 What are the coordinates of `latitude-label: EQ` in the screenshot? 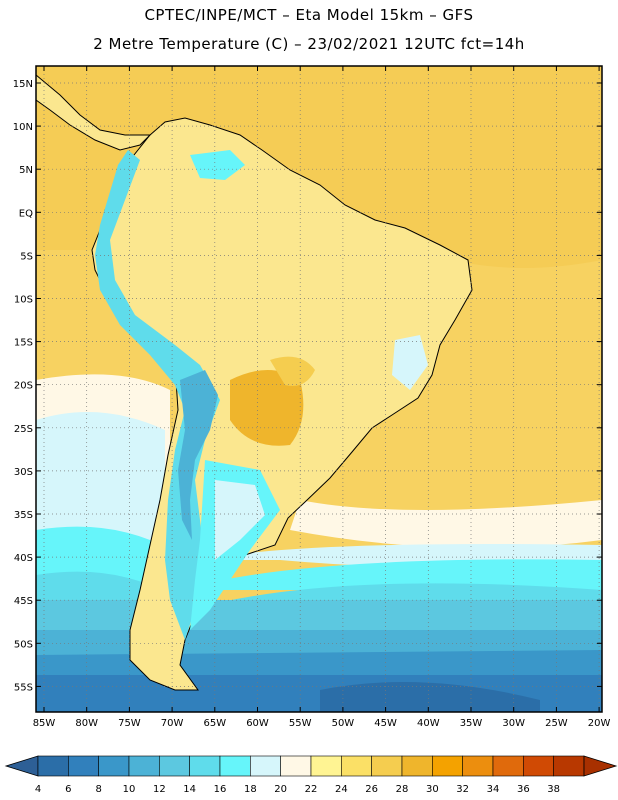 It's located at (26, 213).